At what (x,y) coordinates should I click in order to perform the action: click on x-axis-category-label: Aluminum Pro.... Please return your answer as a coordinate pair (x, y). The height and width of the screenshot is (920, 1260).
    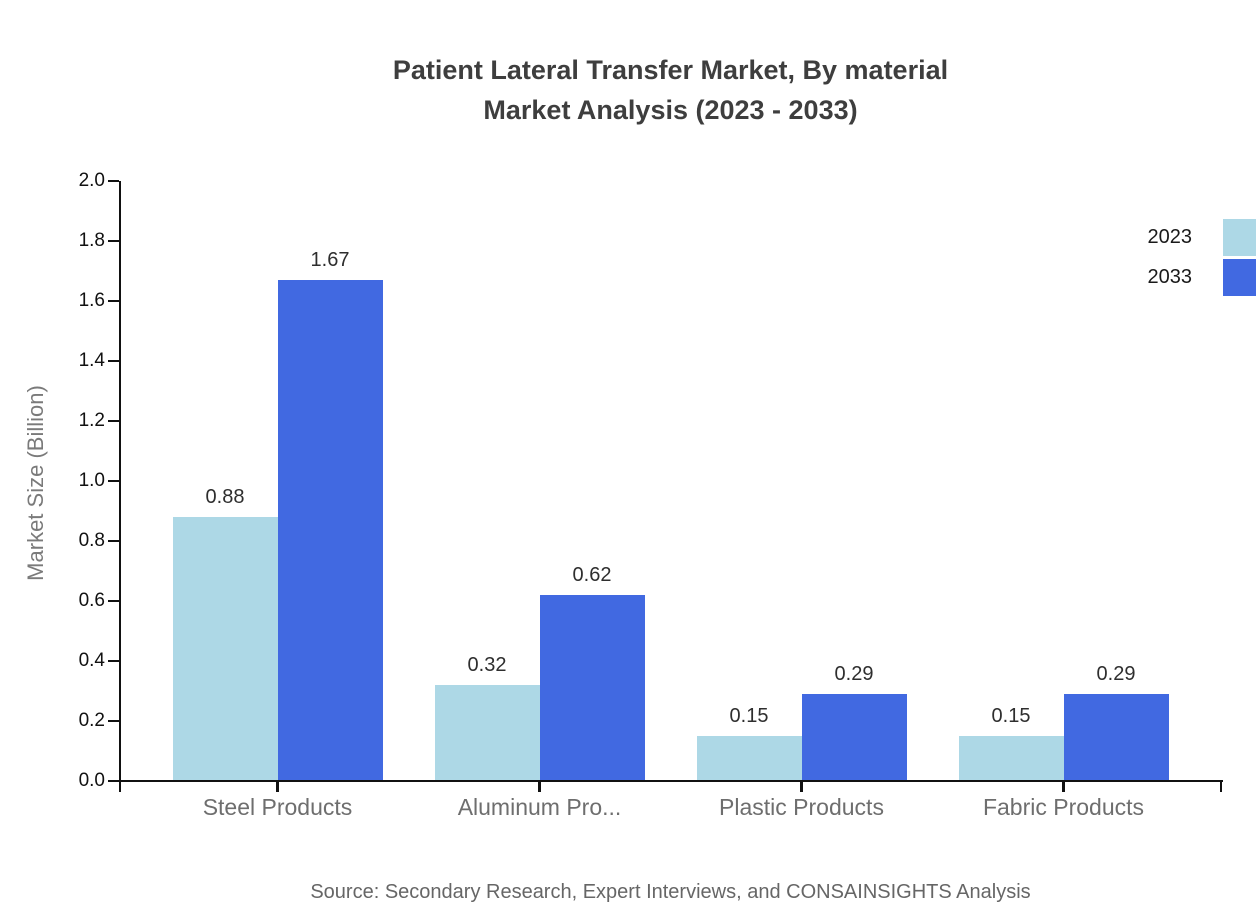
    Looking at the image, I should click on (539, 807).